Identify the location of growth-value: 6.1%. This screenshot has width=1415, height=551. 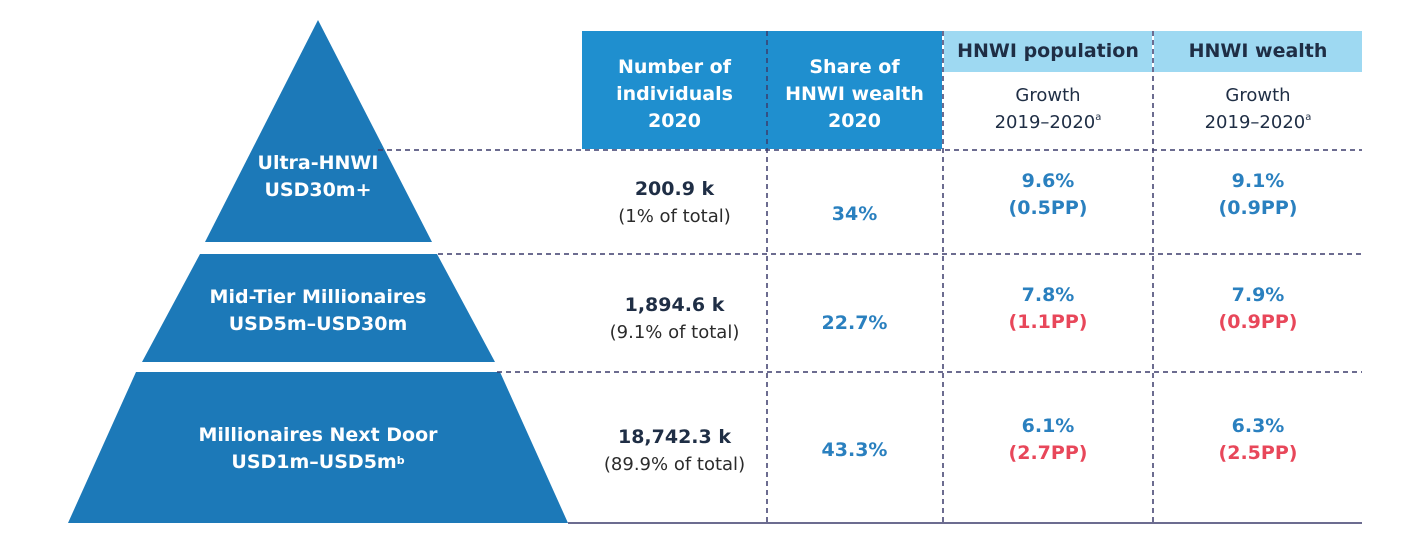
(1048, 426).